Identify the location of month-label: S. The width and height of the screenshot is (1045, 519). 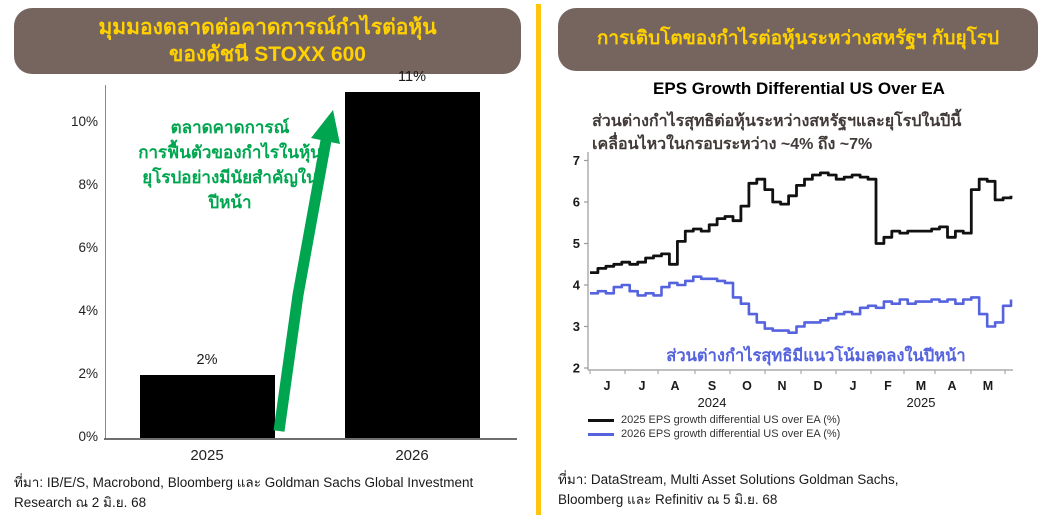
(712, 386).